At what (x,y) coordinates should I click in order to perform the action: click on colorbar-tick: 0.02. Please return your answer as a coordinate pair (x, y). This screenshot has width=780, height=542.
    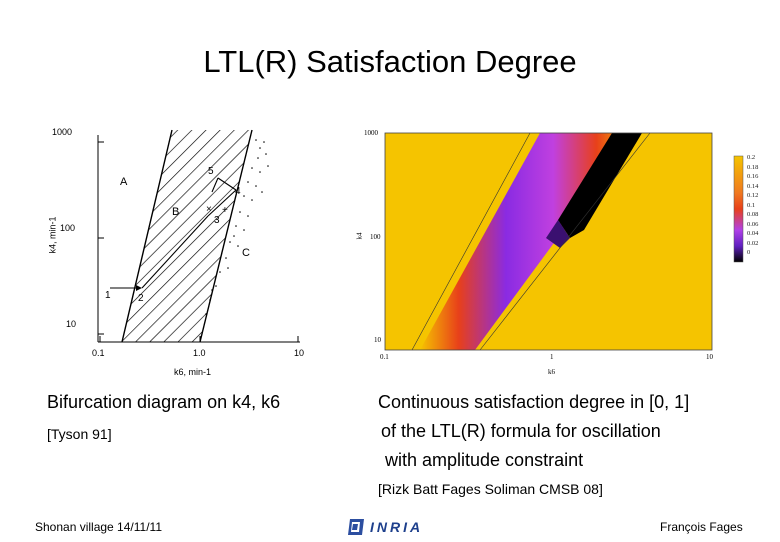
    Looking at the image, I should click on (753, 243).